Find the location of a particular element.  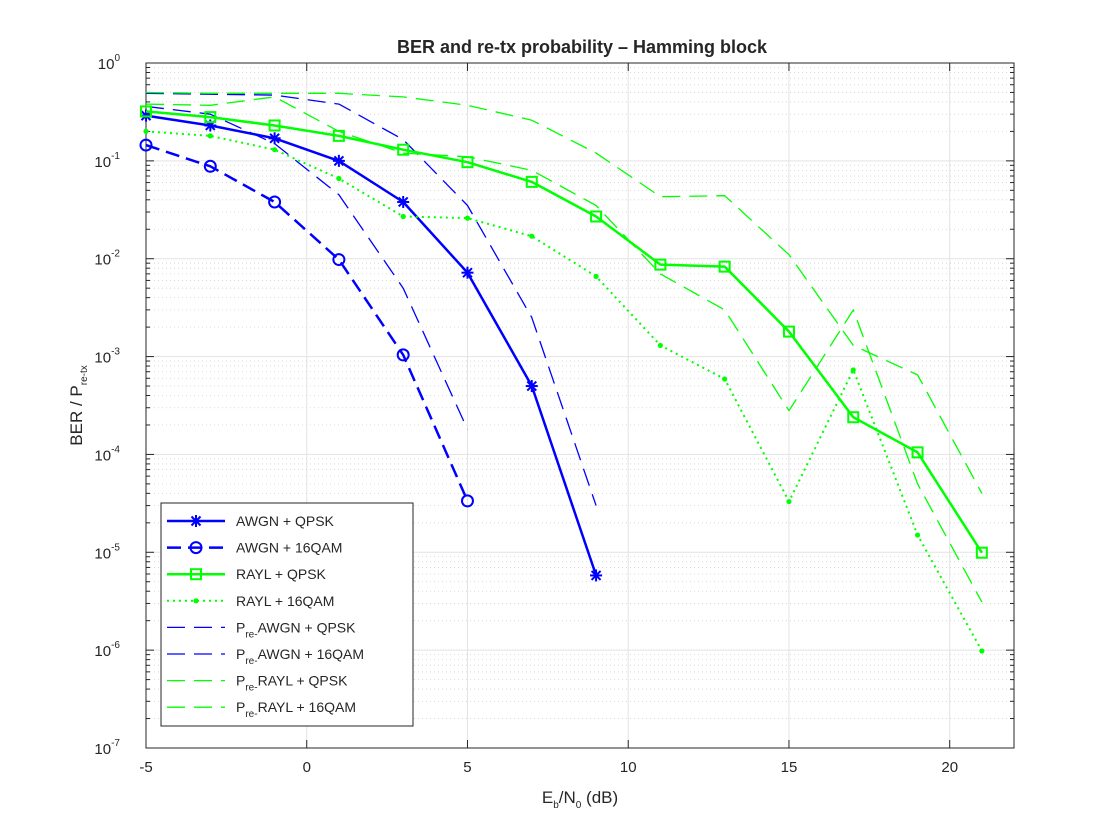

y-tick-label: 10⁻³ is located at coordinates (107, 357).